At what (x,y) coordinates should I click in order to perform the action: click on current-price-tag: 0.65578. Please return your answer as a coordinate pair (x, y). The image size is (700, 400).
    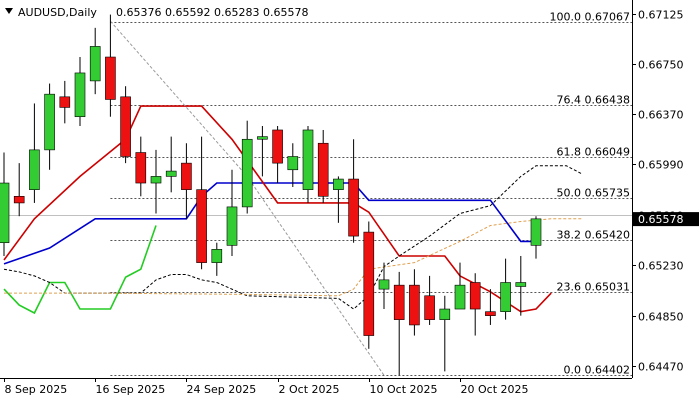
    Looking at the image, I should click on (666, 219).